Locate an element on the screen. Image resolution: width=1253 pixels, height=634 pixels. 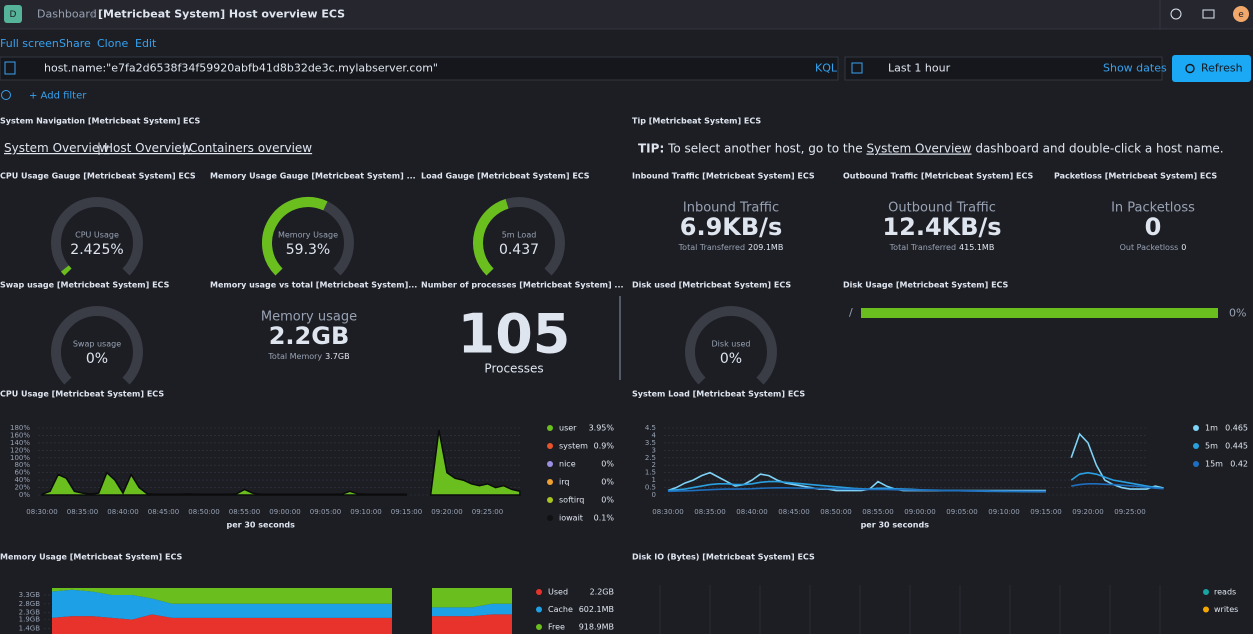
legend-name: user is located at coordinates (568, 428).